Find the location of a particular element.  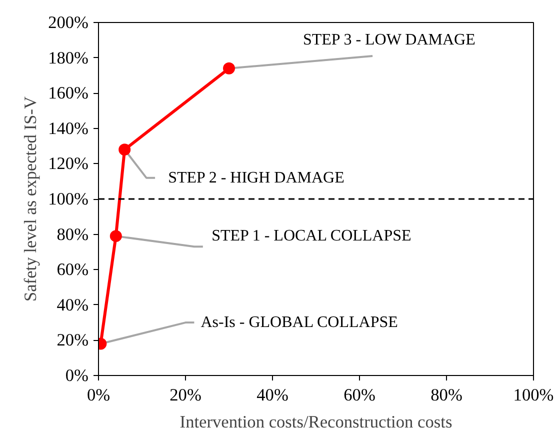

annotation: STEP 1 - LOCAL COLLAPSE is located at coordinates (312, 236).